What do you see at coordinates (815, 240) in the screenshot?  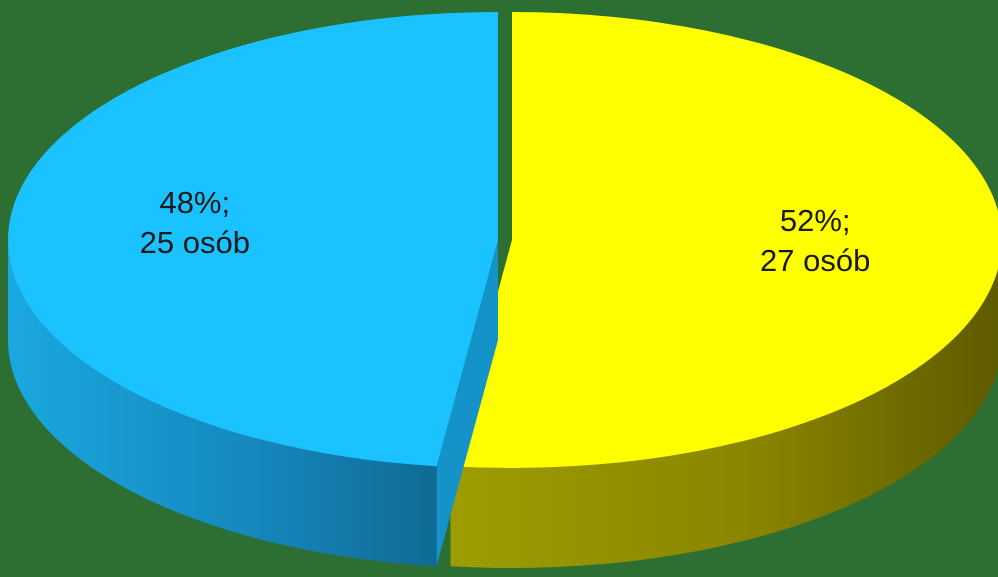 I see `pie-slice-1-label: 52%; 27 osób` at bounding box center [815, 240].